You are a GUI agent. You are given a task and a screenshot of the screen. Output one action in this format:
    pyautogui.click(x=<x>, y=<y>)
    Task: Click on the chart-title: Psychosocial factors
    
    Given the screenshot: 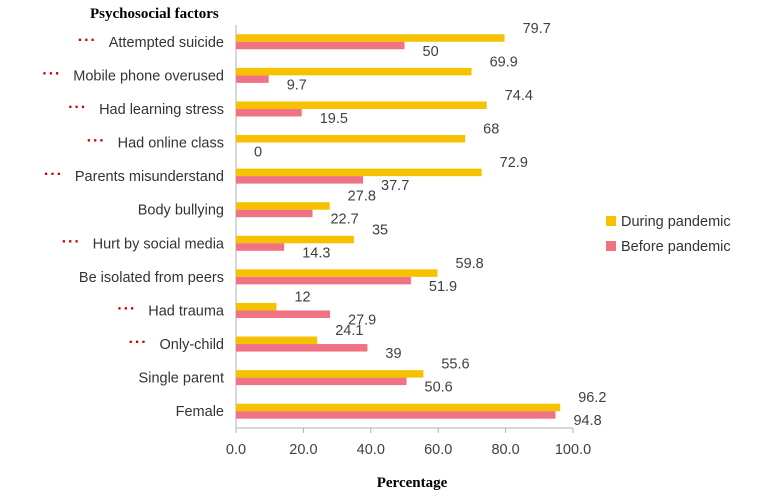 What is the action you would take?
    pyautogui.click(x=154, y=14)
    